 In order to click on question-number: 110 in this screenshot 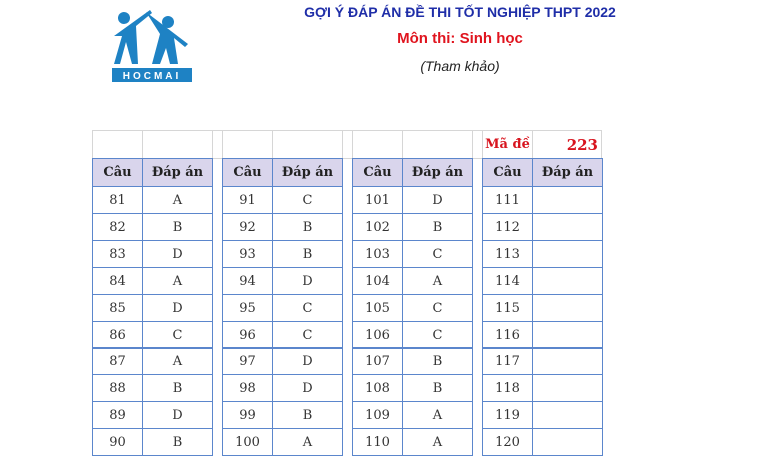, I will do `click(377, 442)`.